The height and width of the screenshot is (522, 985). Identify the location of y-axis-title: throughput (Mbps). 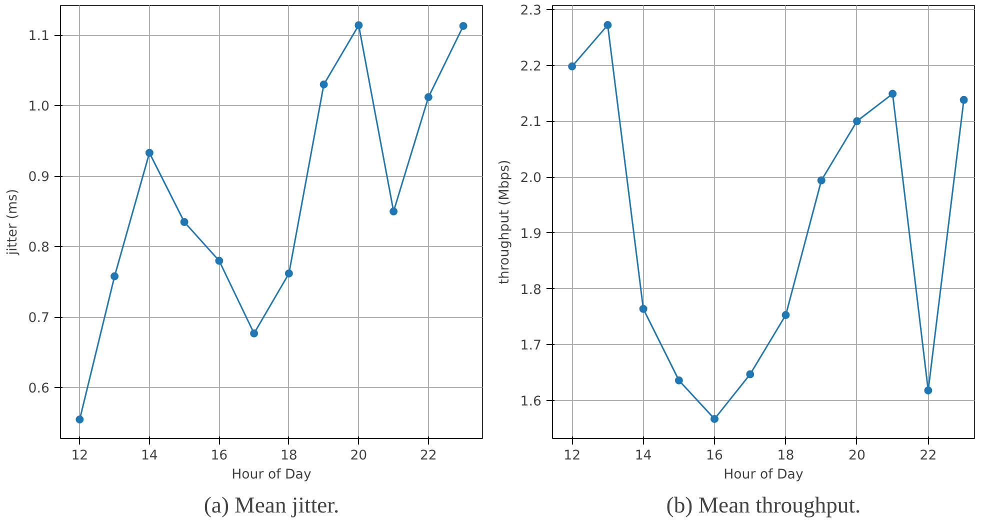
(504, 222).